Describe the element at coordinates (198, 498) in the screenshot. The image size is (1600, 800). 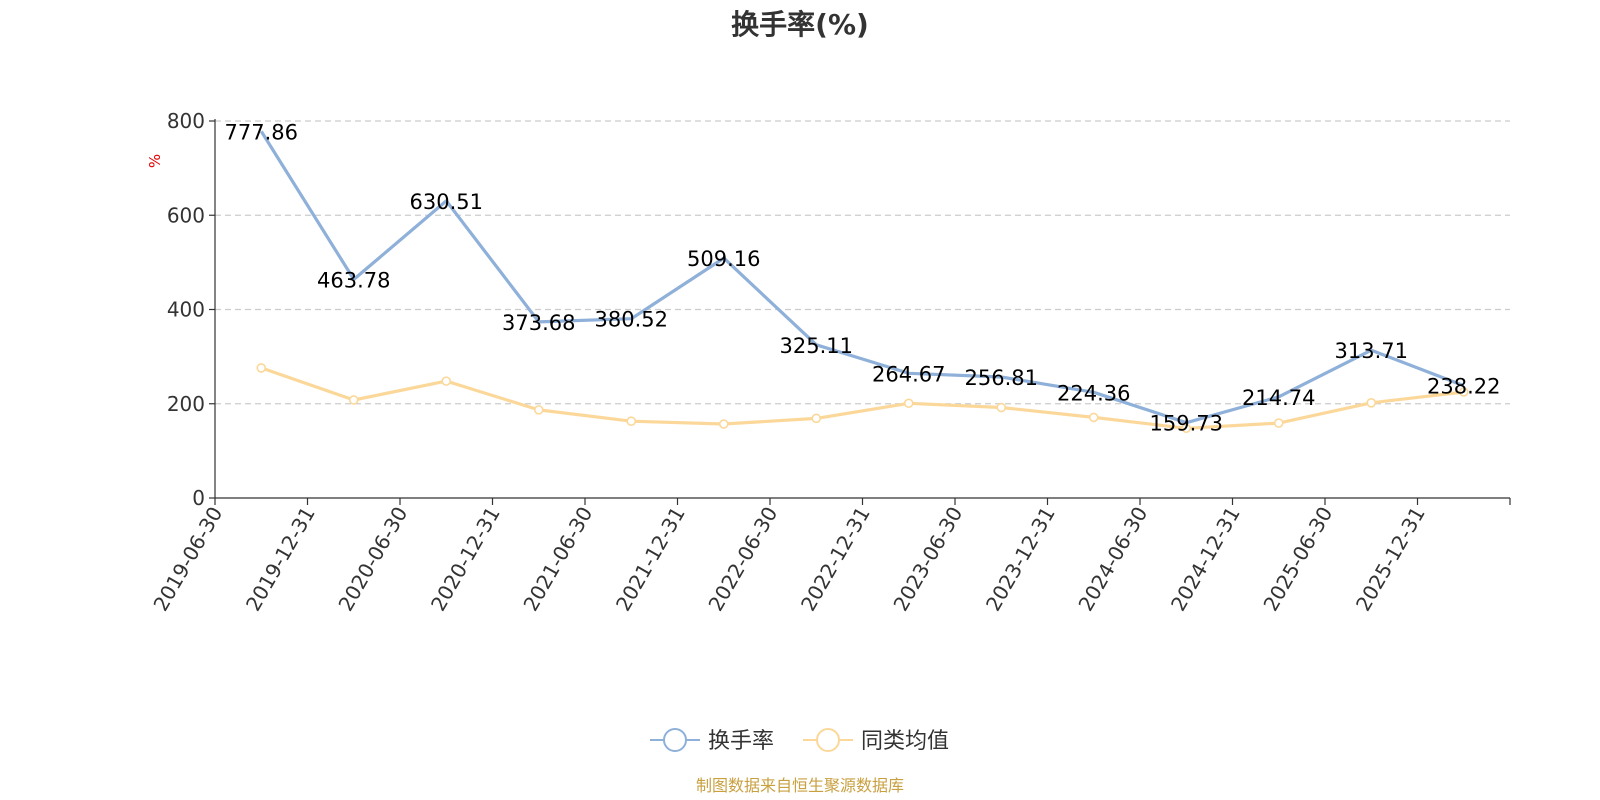
I see `y-tick-label: 0` at that location.